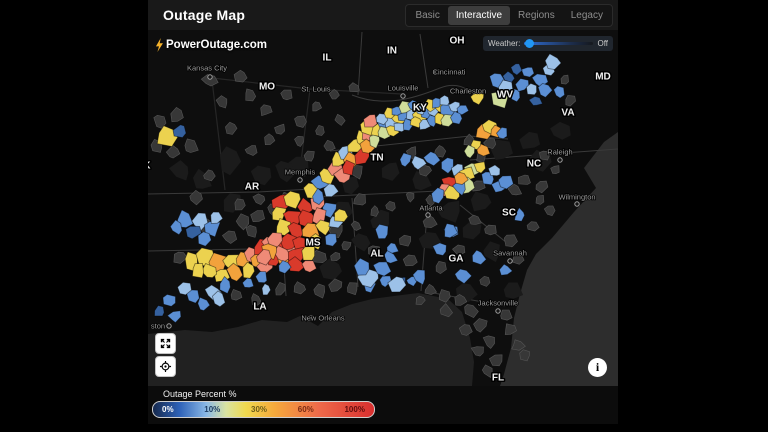 The height and width of the screenshot is (432, 768). What do you see at coordinates (479, 15) in the screenshot?
I see `tab-interactive: Interactive` at bounding box center [479, 15].